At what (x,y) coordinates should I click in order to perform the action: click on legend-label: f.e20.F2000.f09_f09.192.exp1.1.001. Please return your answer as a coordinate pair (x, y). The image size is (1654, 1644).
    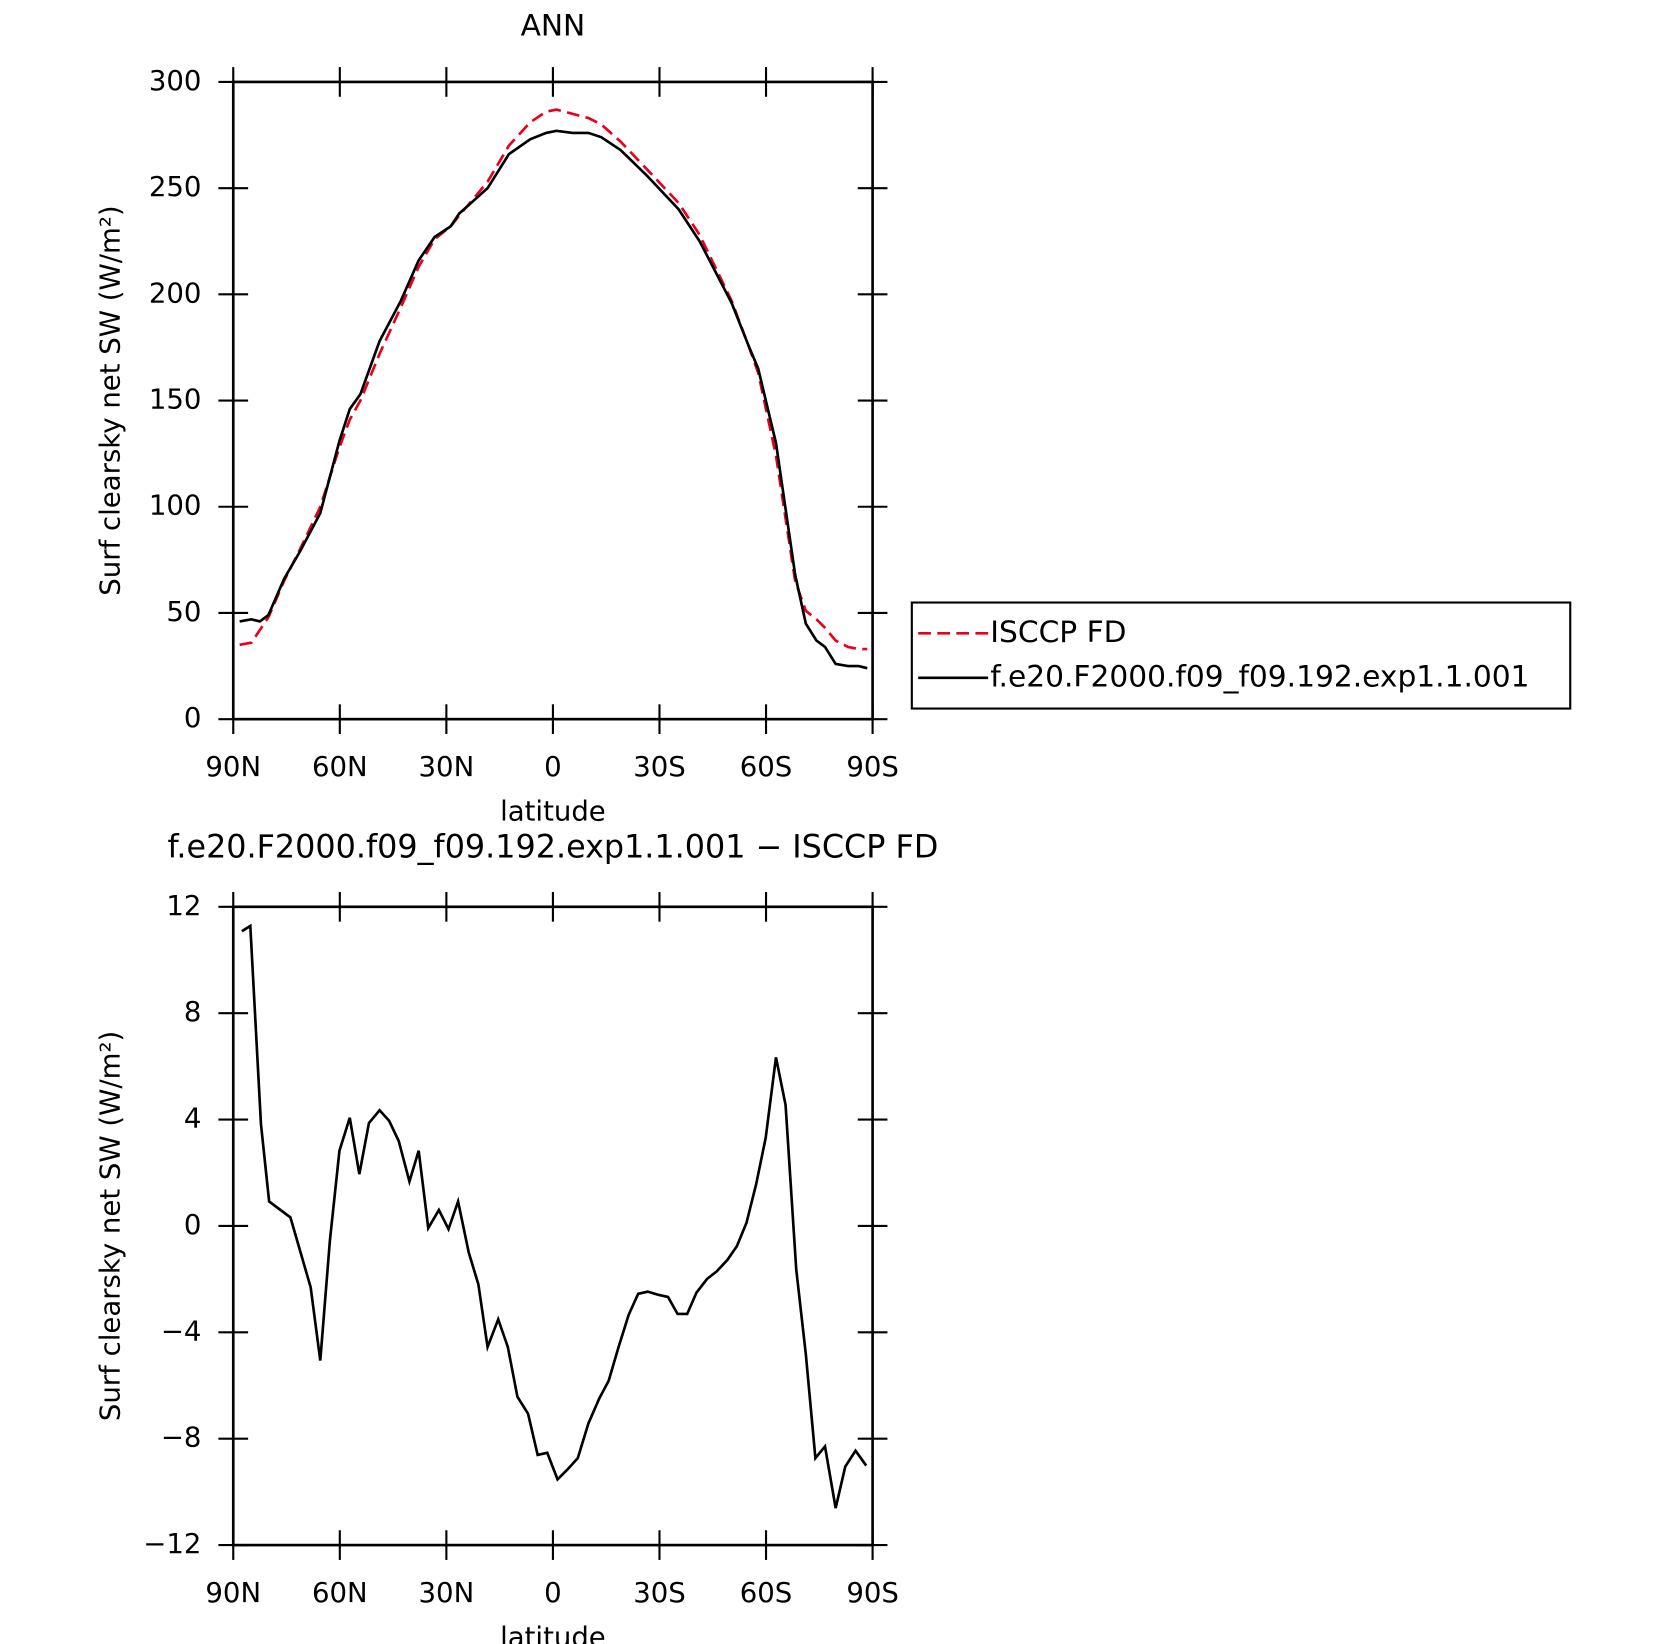
    Looking at the image, I should click on (1259, 675).